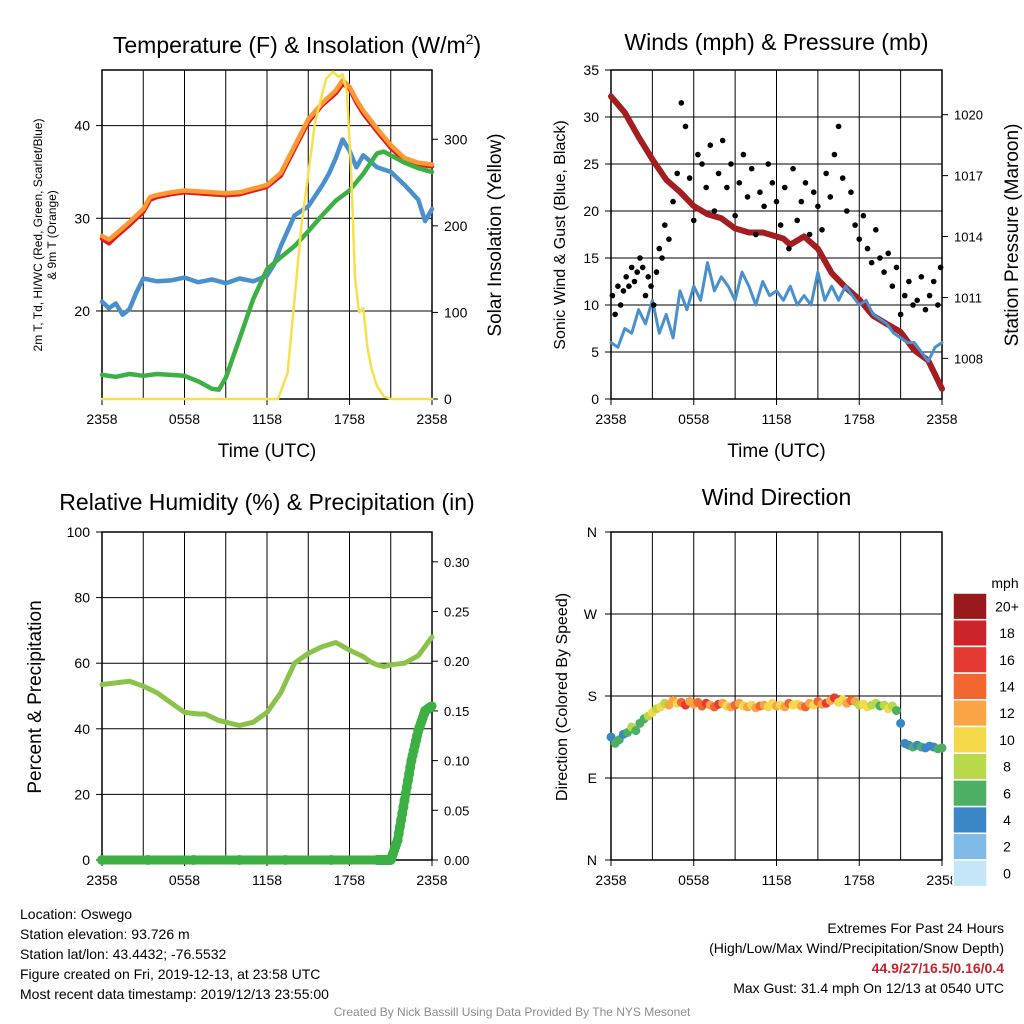  Describe the element at coordinates (79, 532) in the screenshot. I see `y-tick-label: 100` at that location.